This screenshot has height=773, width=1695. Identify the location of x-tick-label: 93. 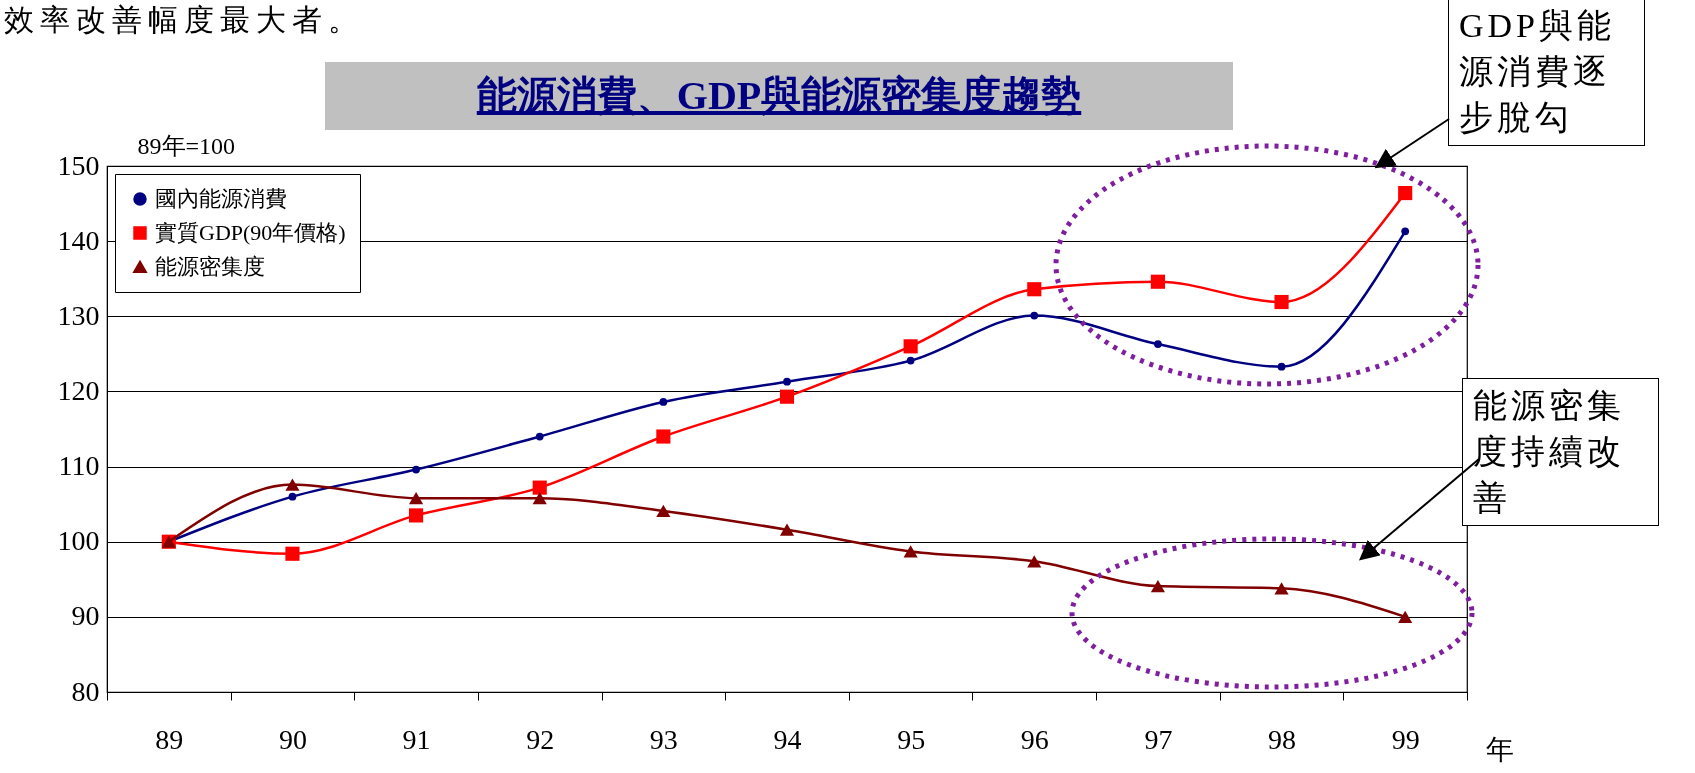
(663, 739).